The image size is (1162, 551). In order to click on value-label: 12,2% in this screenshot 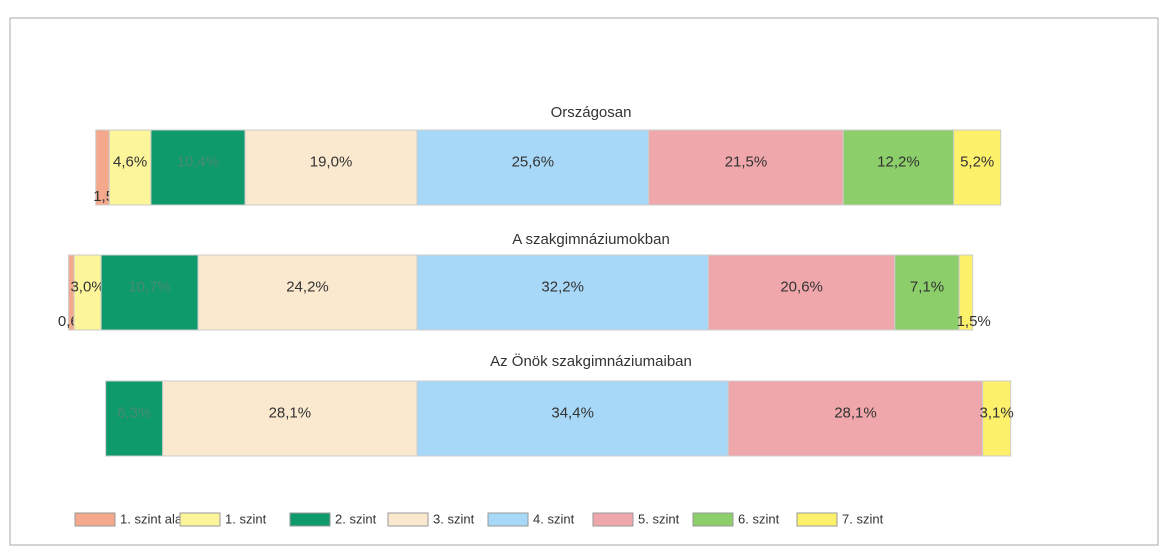, I will do `click(898, 161)`.